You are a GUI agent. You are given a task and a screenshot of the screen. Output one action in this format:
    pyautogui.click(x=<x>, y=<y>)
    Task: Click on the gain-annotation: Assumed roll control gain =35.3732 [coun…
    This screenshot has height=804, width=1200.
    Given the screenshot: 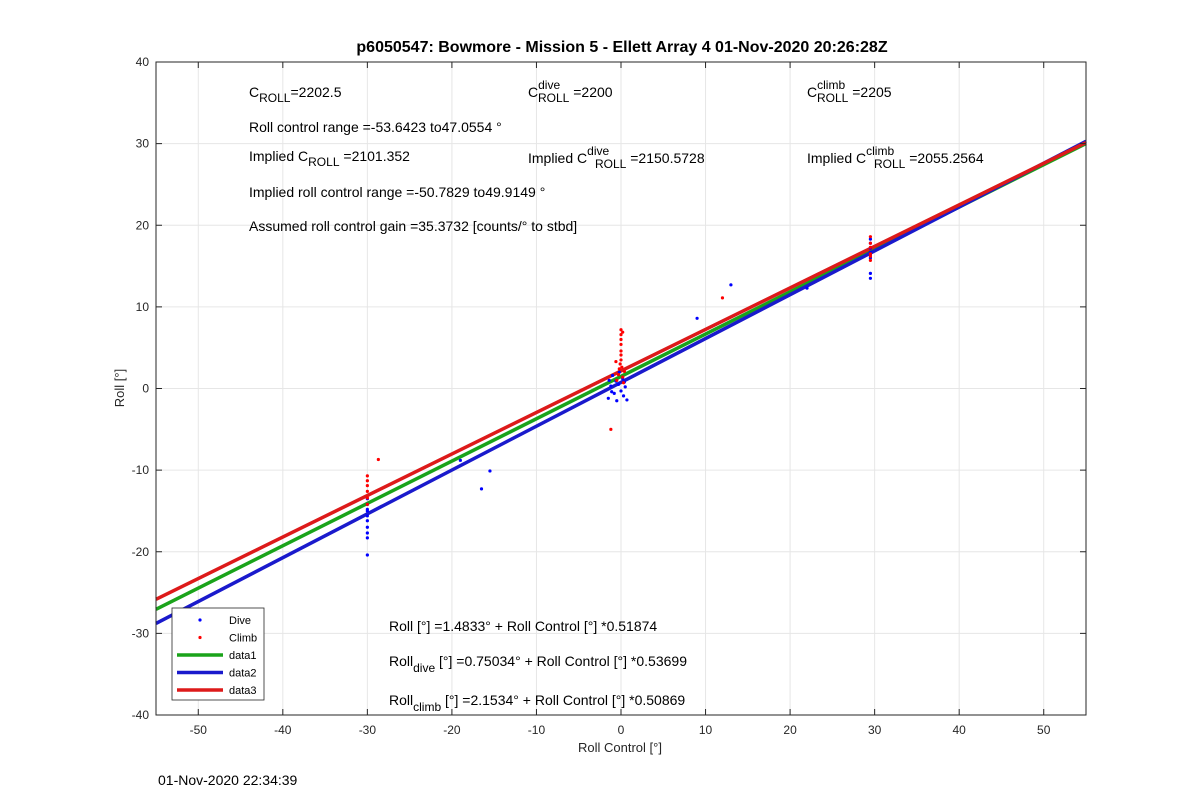 What is the action you would take?
    pyautogui.click(x=413, y=226)
    